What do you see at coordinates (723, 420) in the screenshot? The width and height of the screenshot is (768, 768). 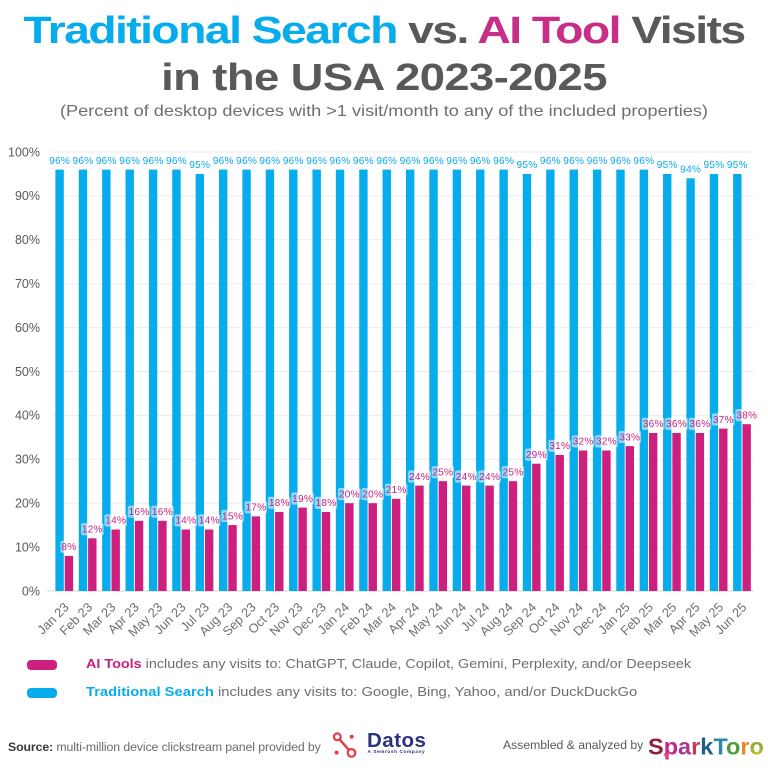 I see `svg-text: 37%` at bounding box center [723, 420].